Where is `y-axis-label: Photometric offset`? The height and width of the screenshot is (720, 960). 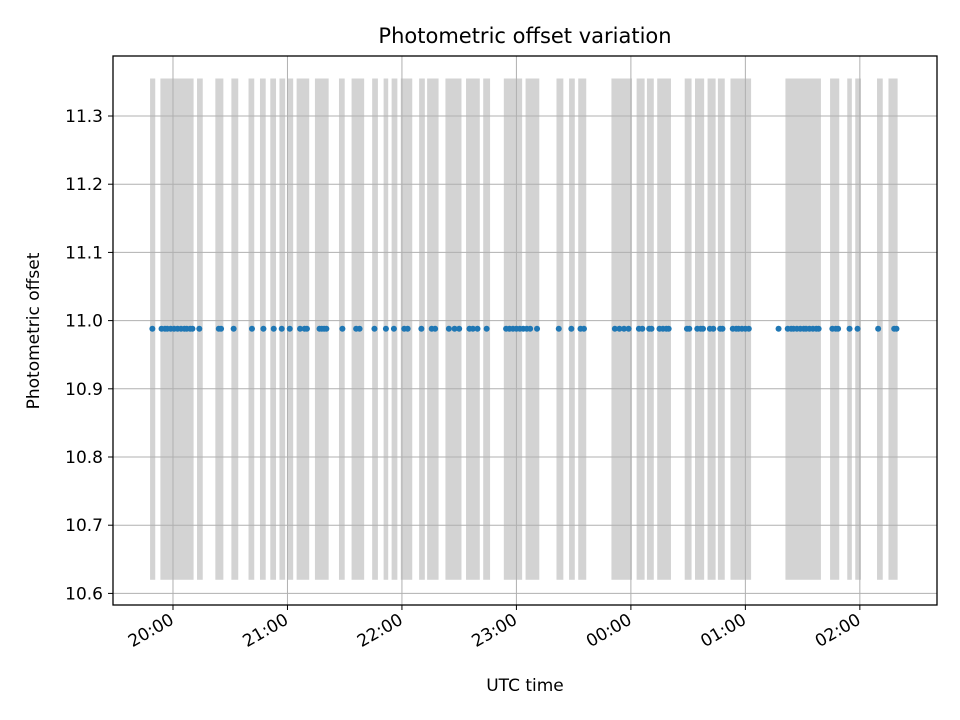
y-axis-label: Photometric offset is located at coordinates (34, 330).